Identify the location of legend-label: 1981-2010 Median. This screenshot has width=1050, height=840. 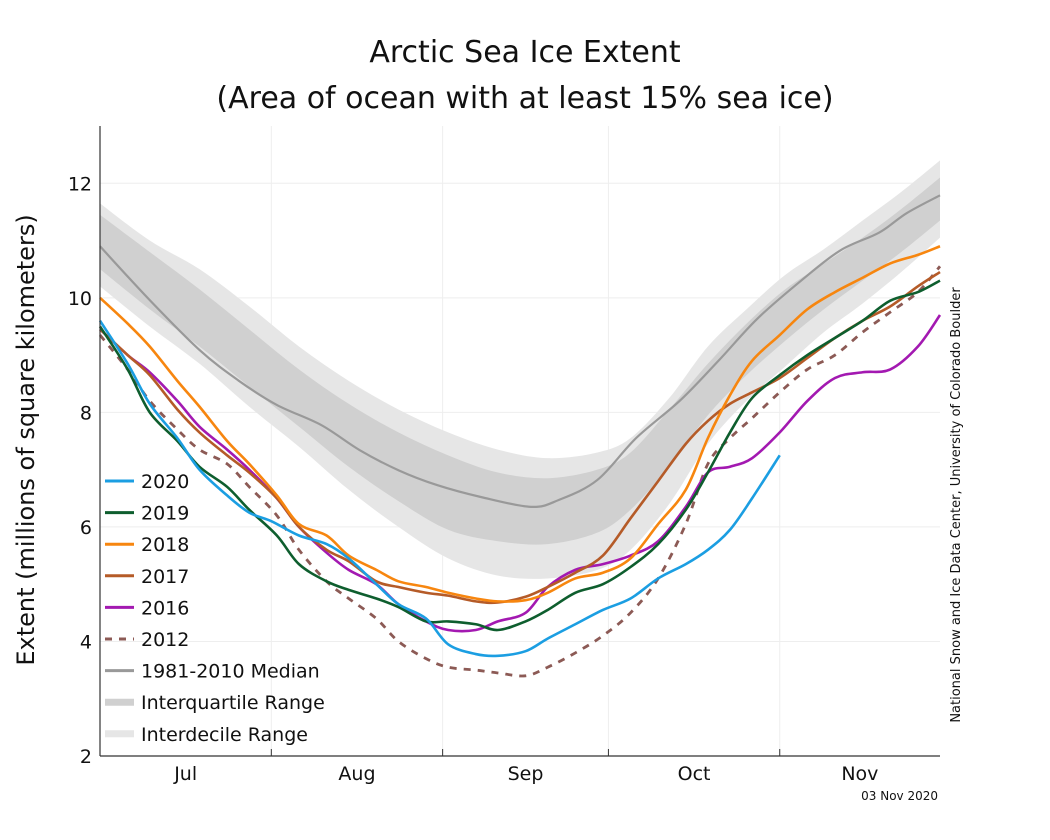
(230, 672).